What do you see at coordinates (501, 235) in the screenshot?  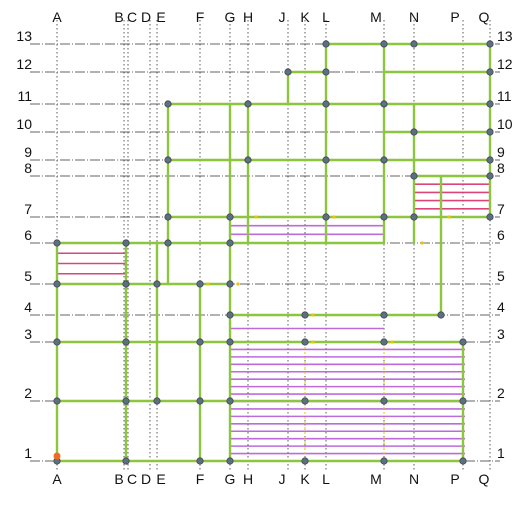 I see `row-label-right-6: 6` at bounding box center [501, 235].